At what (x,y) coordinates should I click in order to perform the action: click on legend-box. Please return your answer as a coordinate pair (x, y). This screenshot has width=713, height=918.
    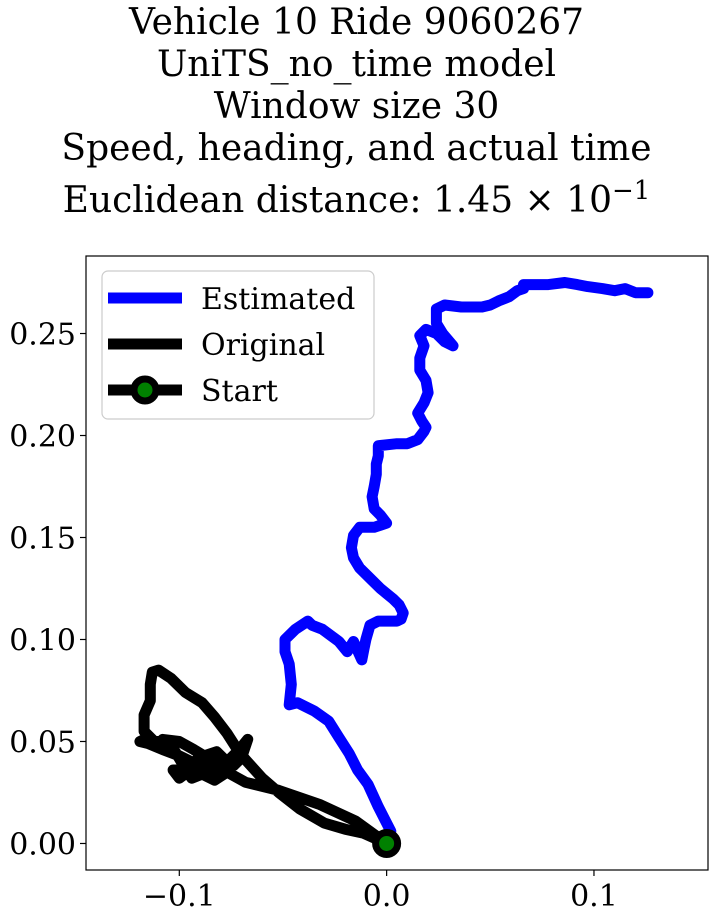
    Looking at the image, I should click on (238, 345).